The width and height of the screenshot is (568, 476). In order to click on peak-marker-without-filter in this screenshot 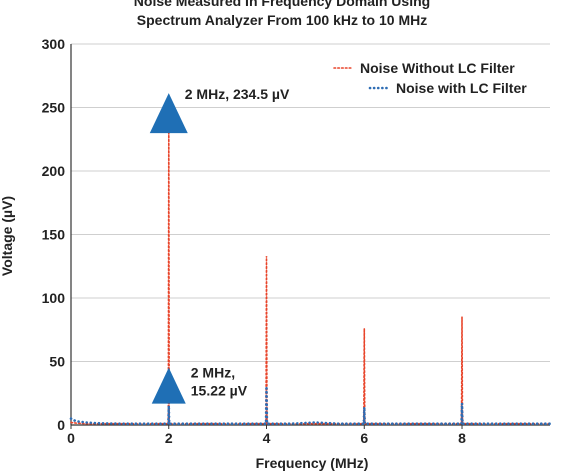, I will do `click(168, 113)`.